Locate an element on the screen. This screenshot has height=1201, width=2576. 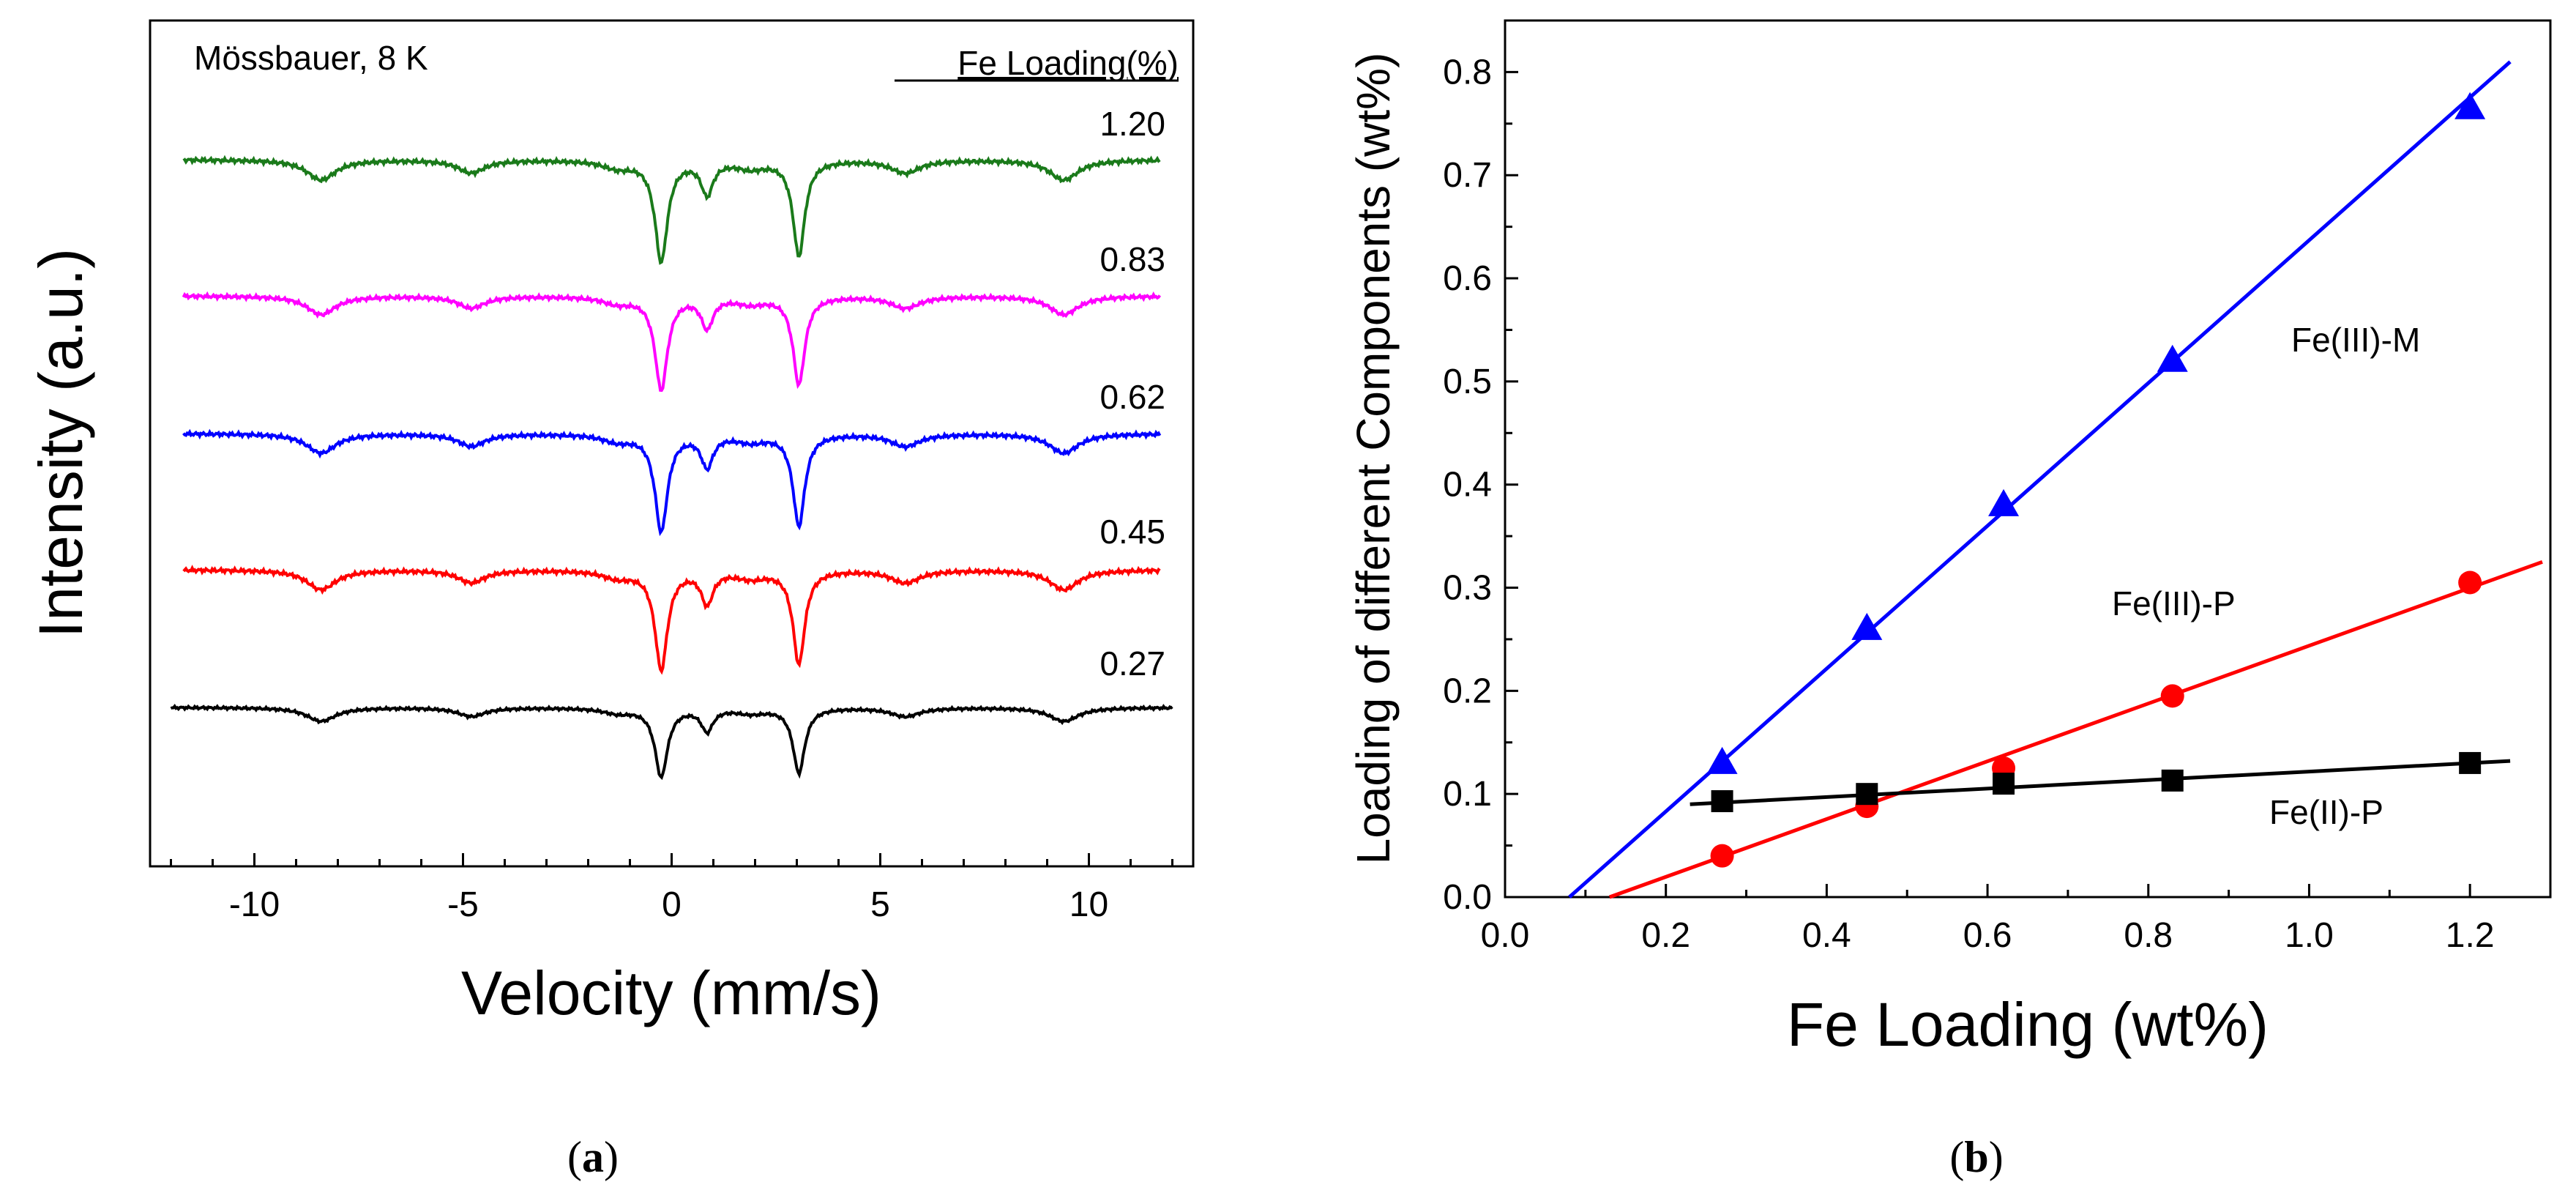
b-y-tick-label: 0.0 is located at coordinates (1467, 897).